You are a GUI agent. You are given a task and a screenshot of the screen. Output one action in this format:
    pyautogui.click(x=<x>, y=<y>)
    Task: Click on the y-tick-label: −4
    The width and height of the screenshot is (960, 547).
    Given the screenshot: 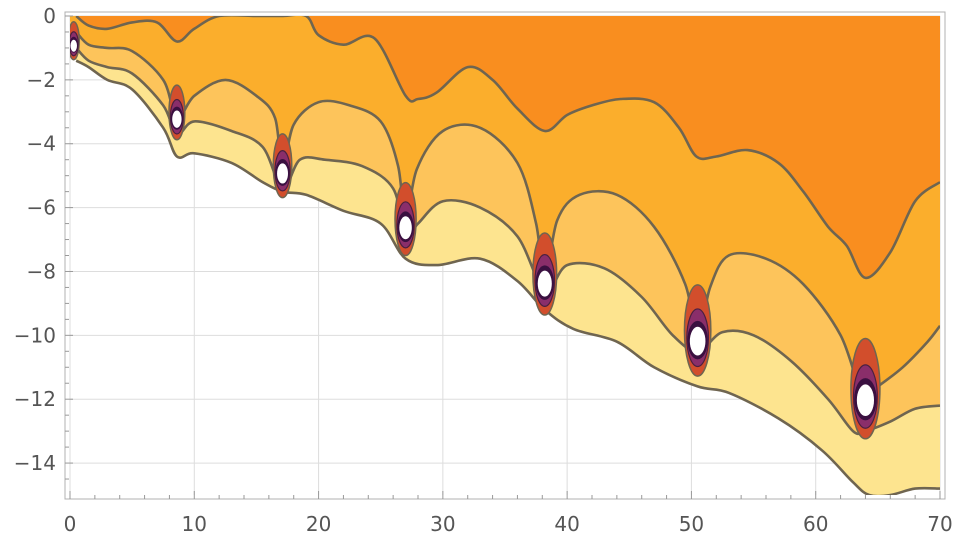 What is the action you would take?
    pyautogui.click(x=41, y=144)
    